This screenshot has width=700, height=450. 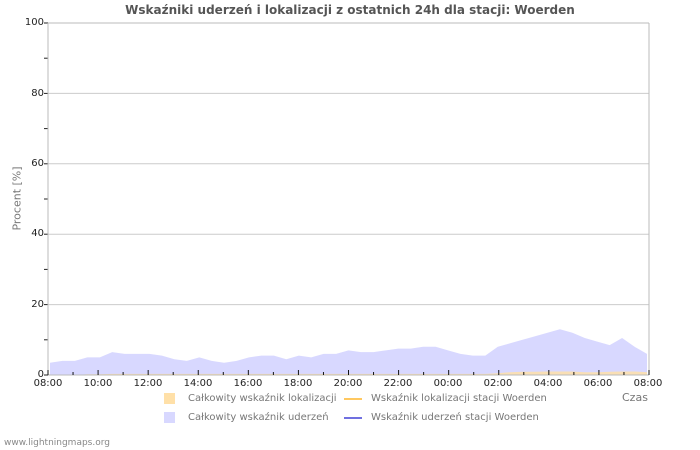 What do you see at coordinates (17, 198) in the screenshot?
I see `y-axis-label: Procent [%]` at bounding box center [17, 198].